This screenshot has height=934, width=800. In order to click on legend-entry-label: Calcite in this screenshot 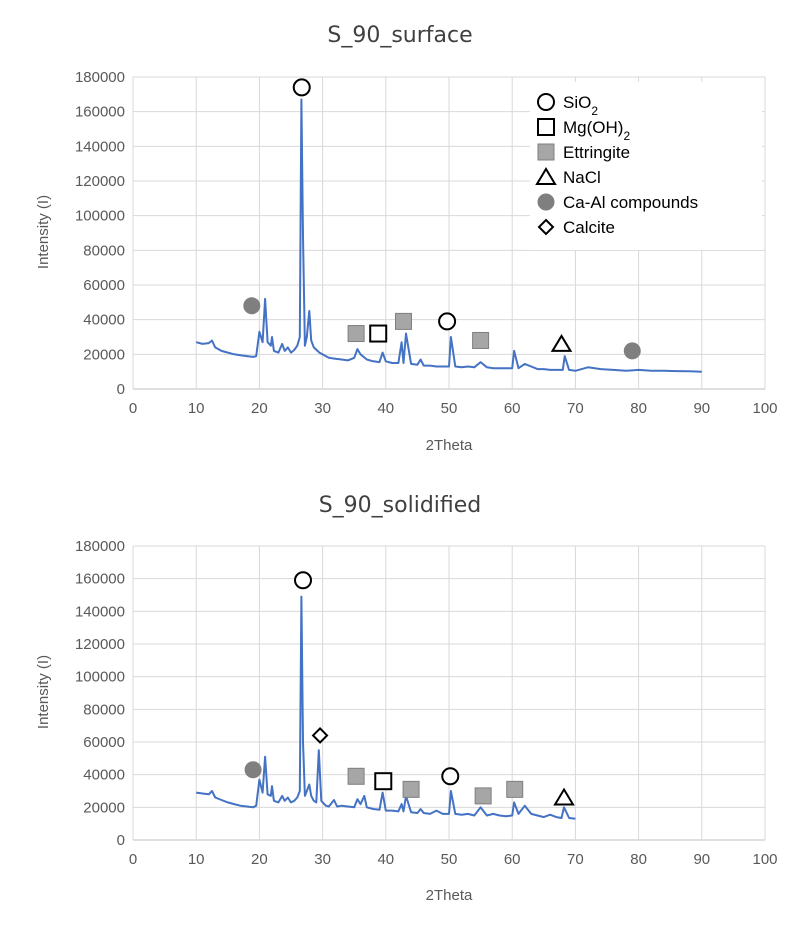, I will do `click(589, 227)`.